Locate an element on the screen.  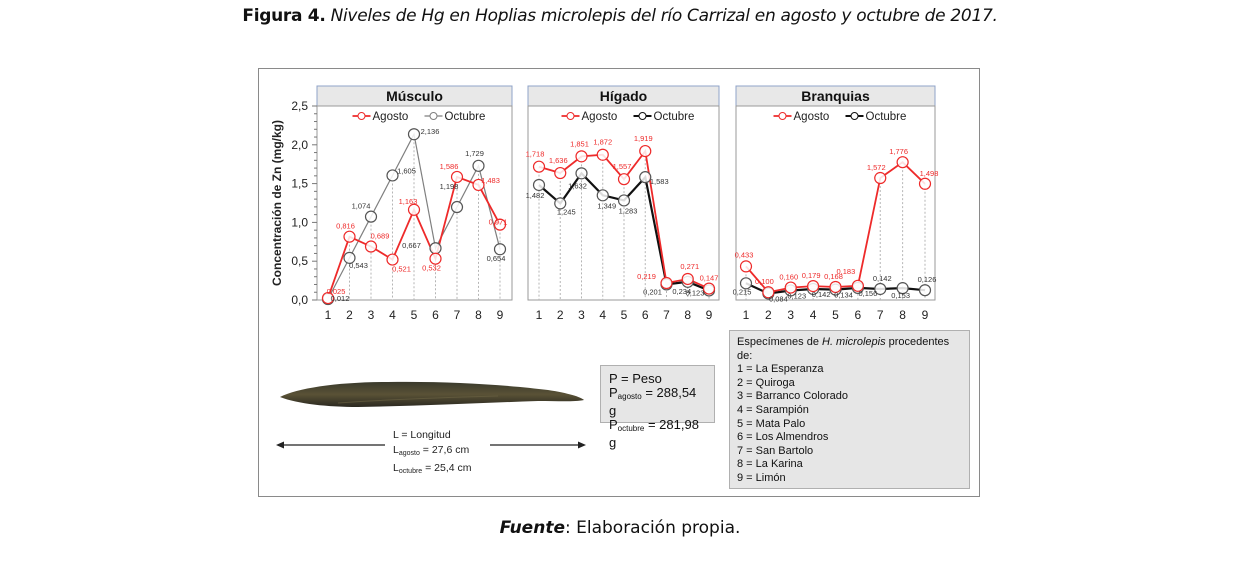
legend-label-octubre: Octubre is located at coordinates (674, 117).